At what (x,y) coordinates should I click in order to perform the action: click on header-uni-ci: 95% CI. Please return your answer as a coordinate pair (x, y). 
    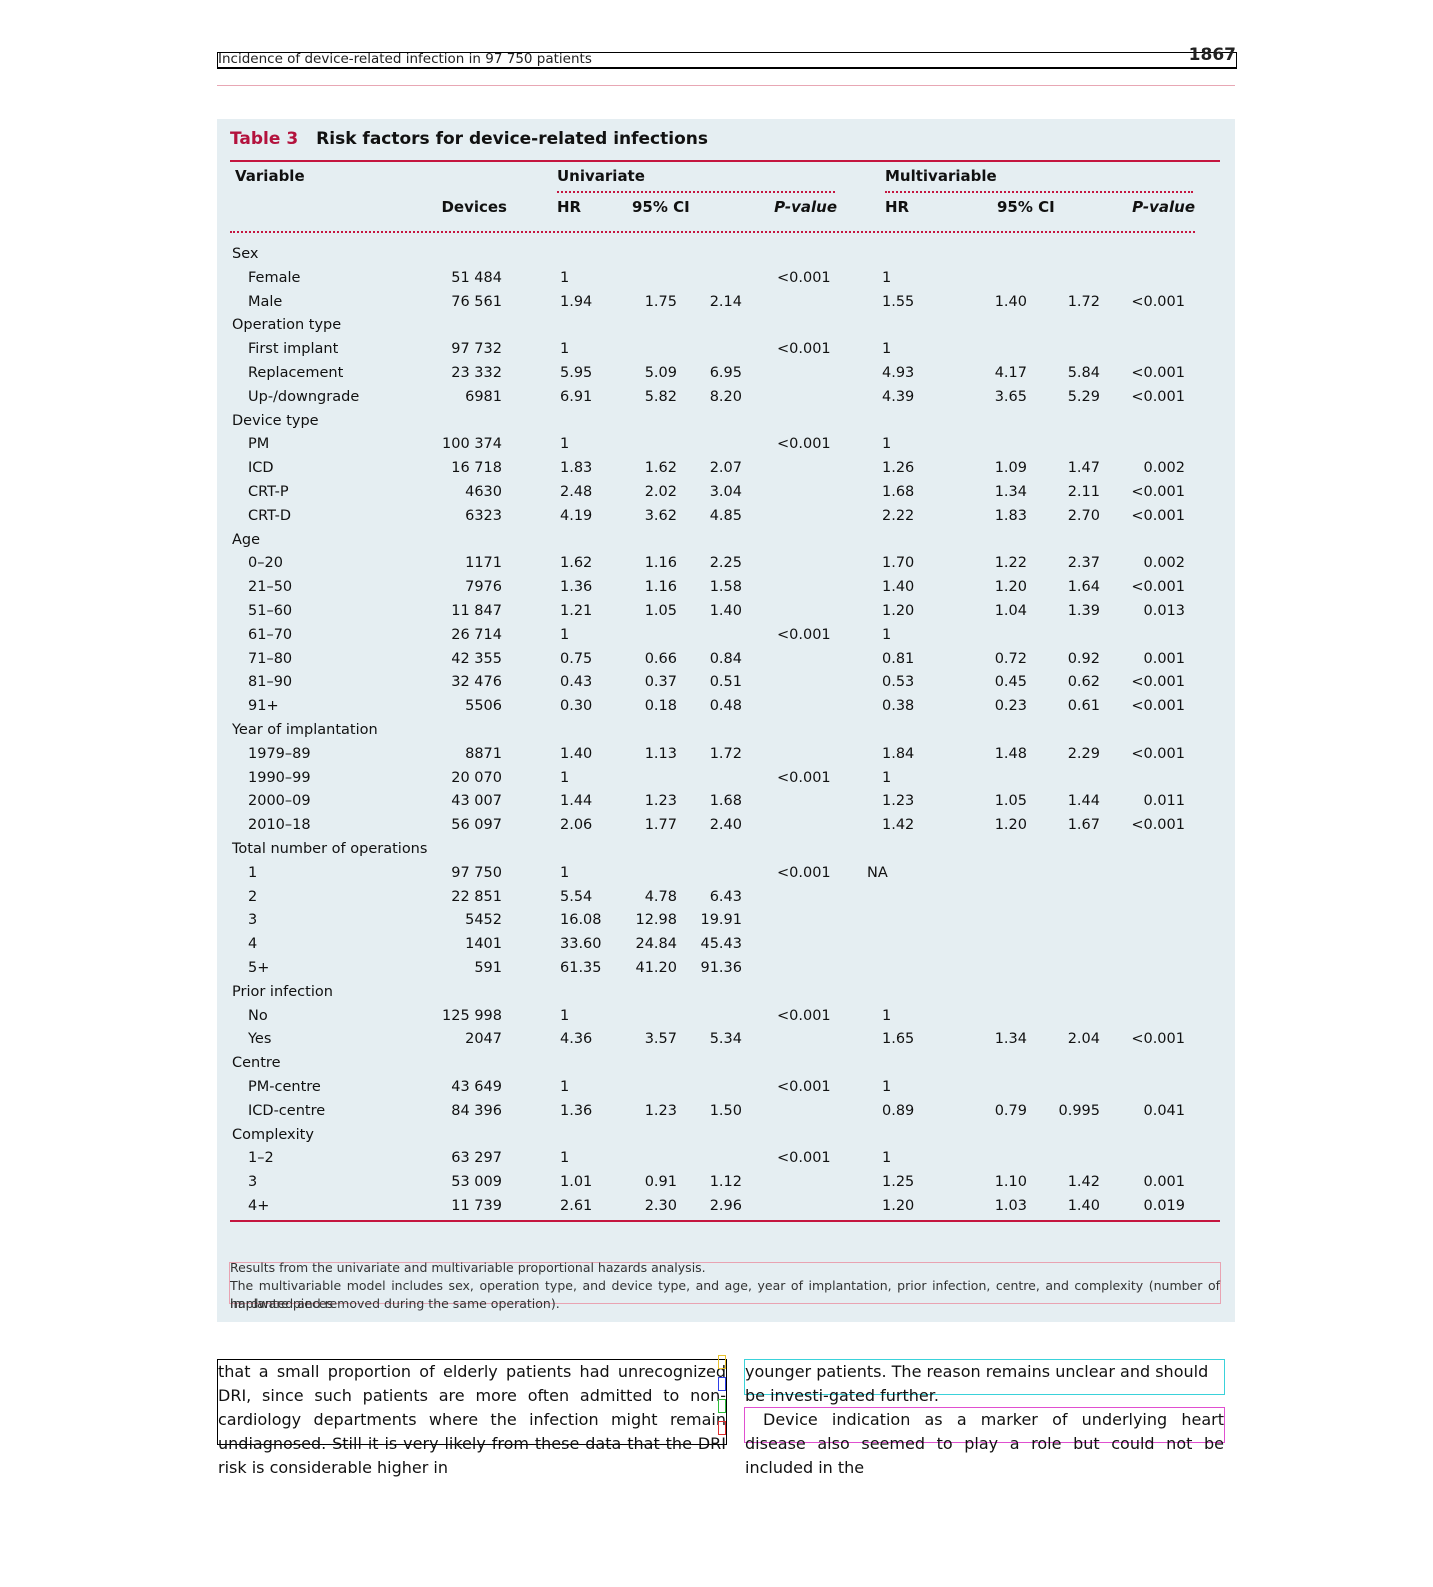
    Looking at the image, I should click on (661, 207).